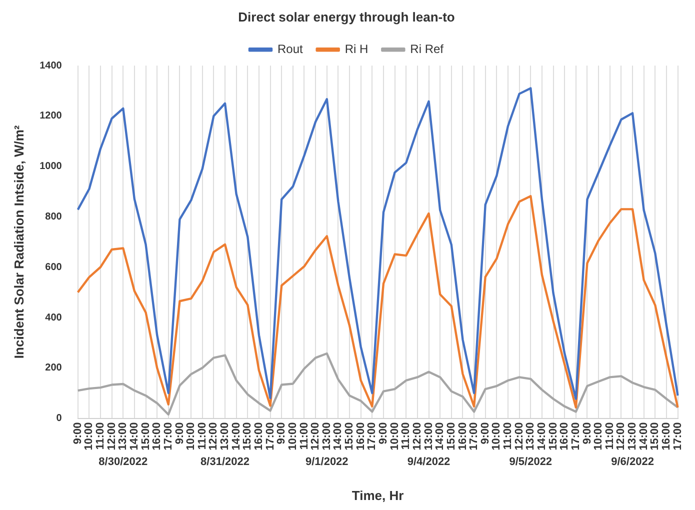  I want to click on x-axis-title: Time, Hr, so click(378, 495).